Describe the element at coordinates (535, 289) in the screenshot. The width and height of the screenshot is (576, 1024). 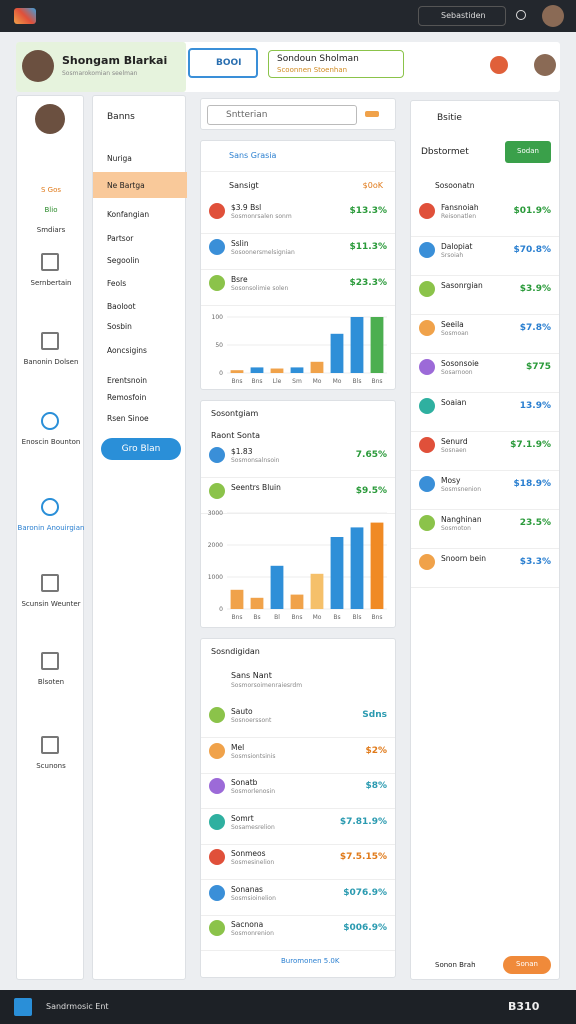
I see `row-value: $3.9%` at that location.